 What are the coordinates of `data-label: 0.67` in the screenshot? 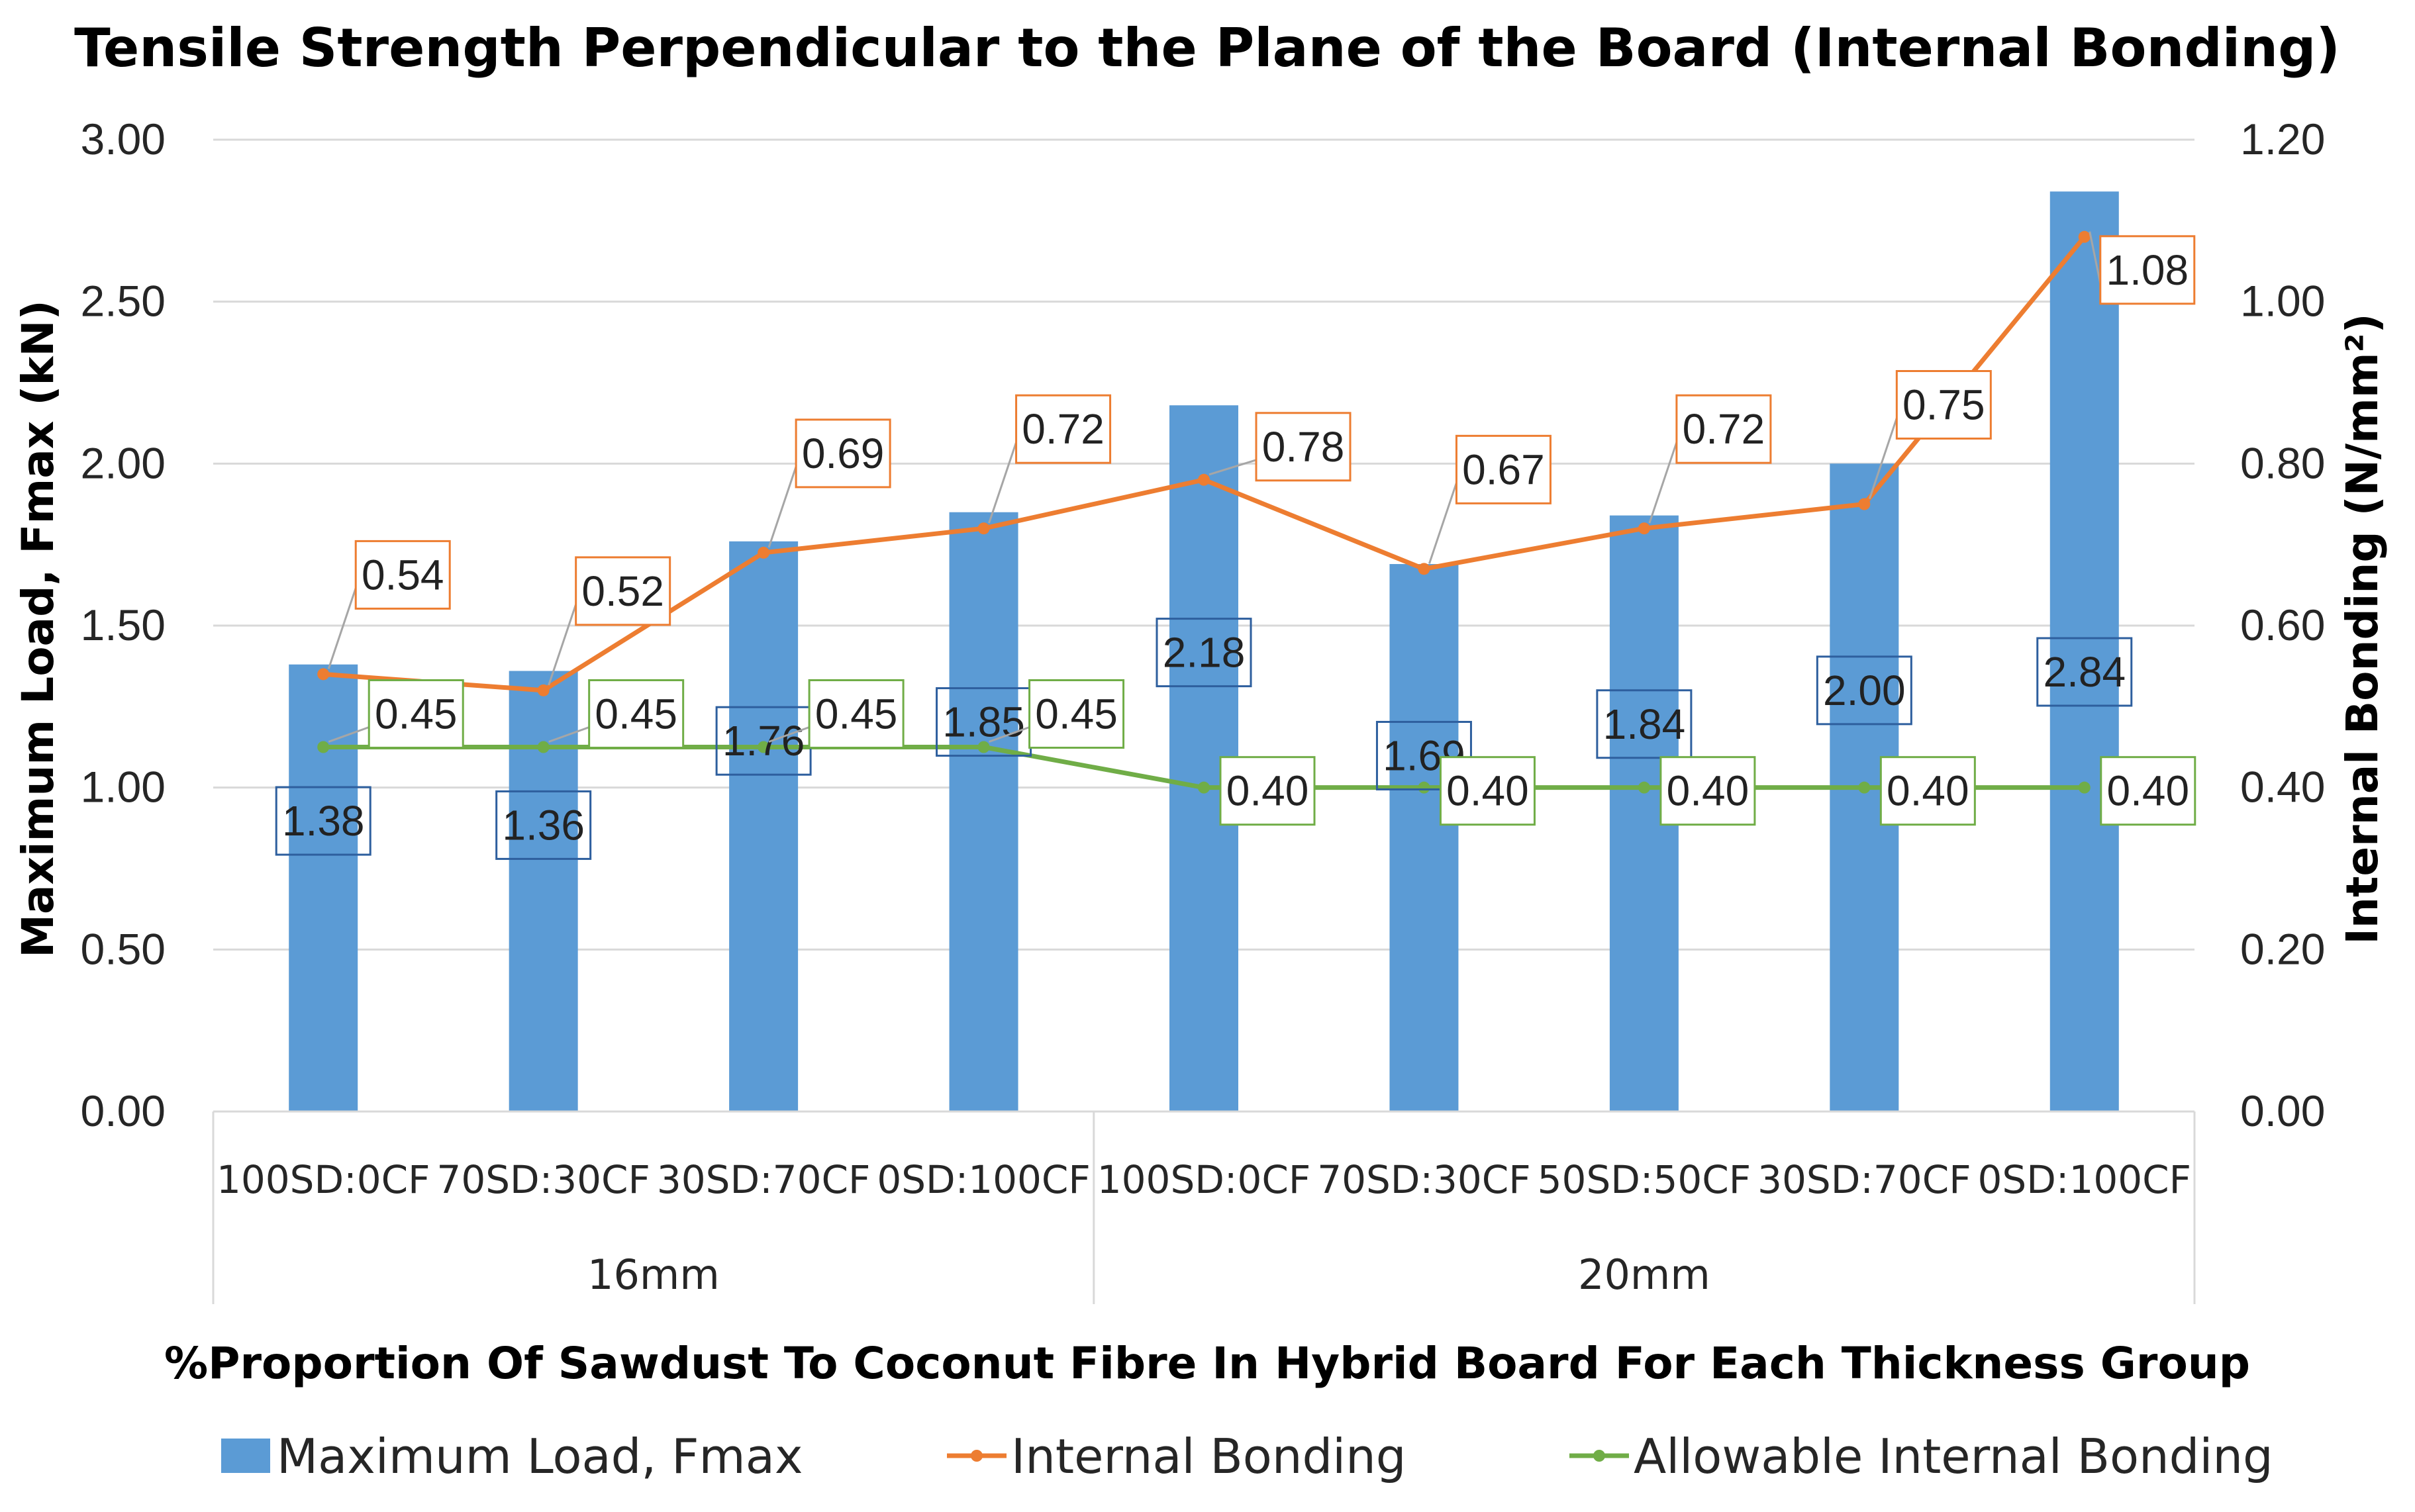 It's located at (1503, 469).